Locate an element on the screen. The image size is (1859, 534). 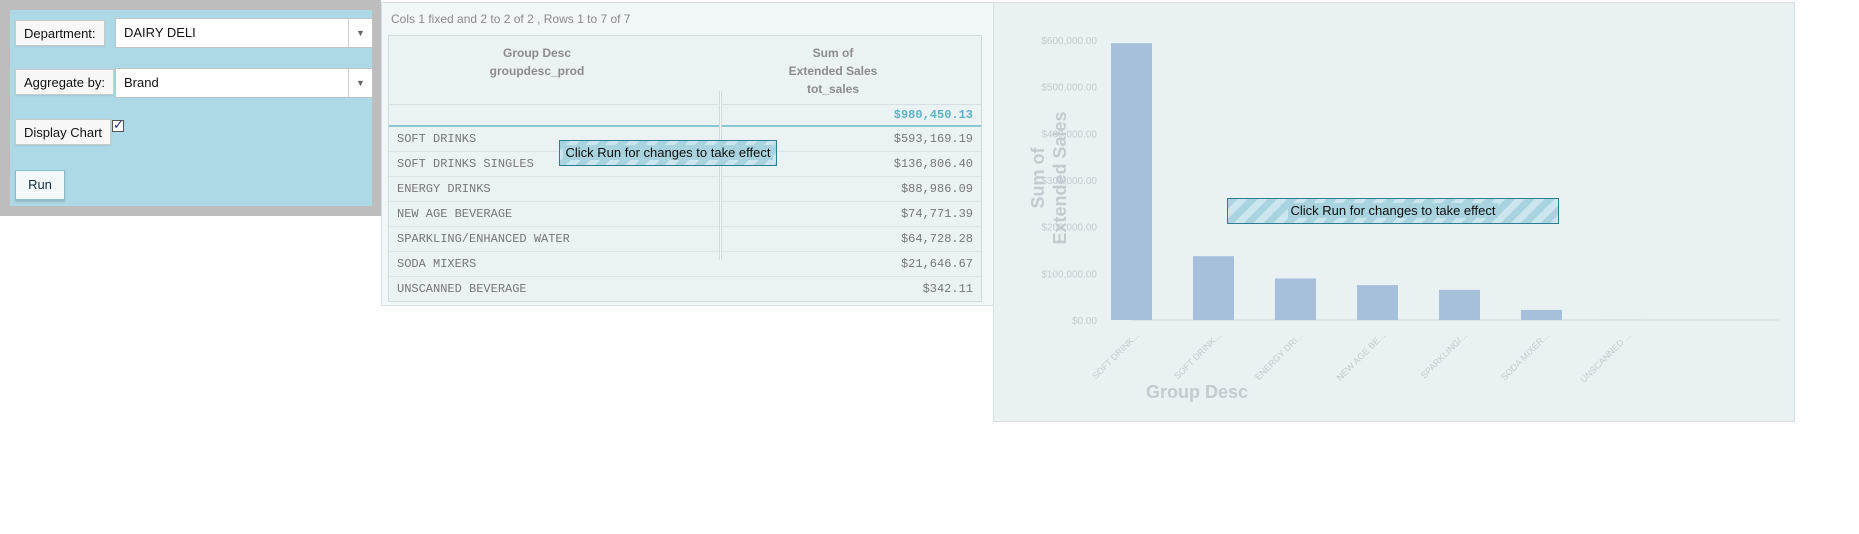
display-chart-checkbox: ✓ is located at coordinates (118, 124).